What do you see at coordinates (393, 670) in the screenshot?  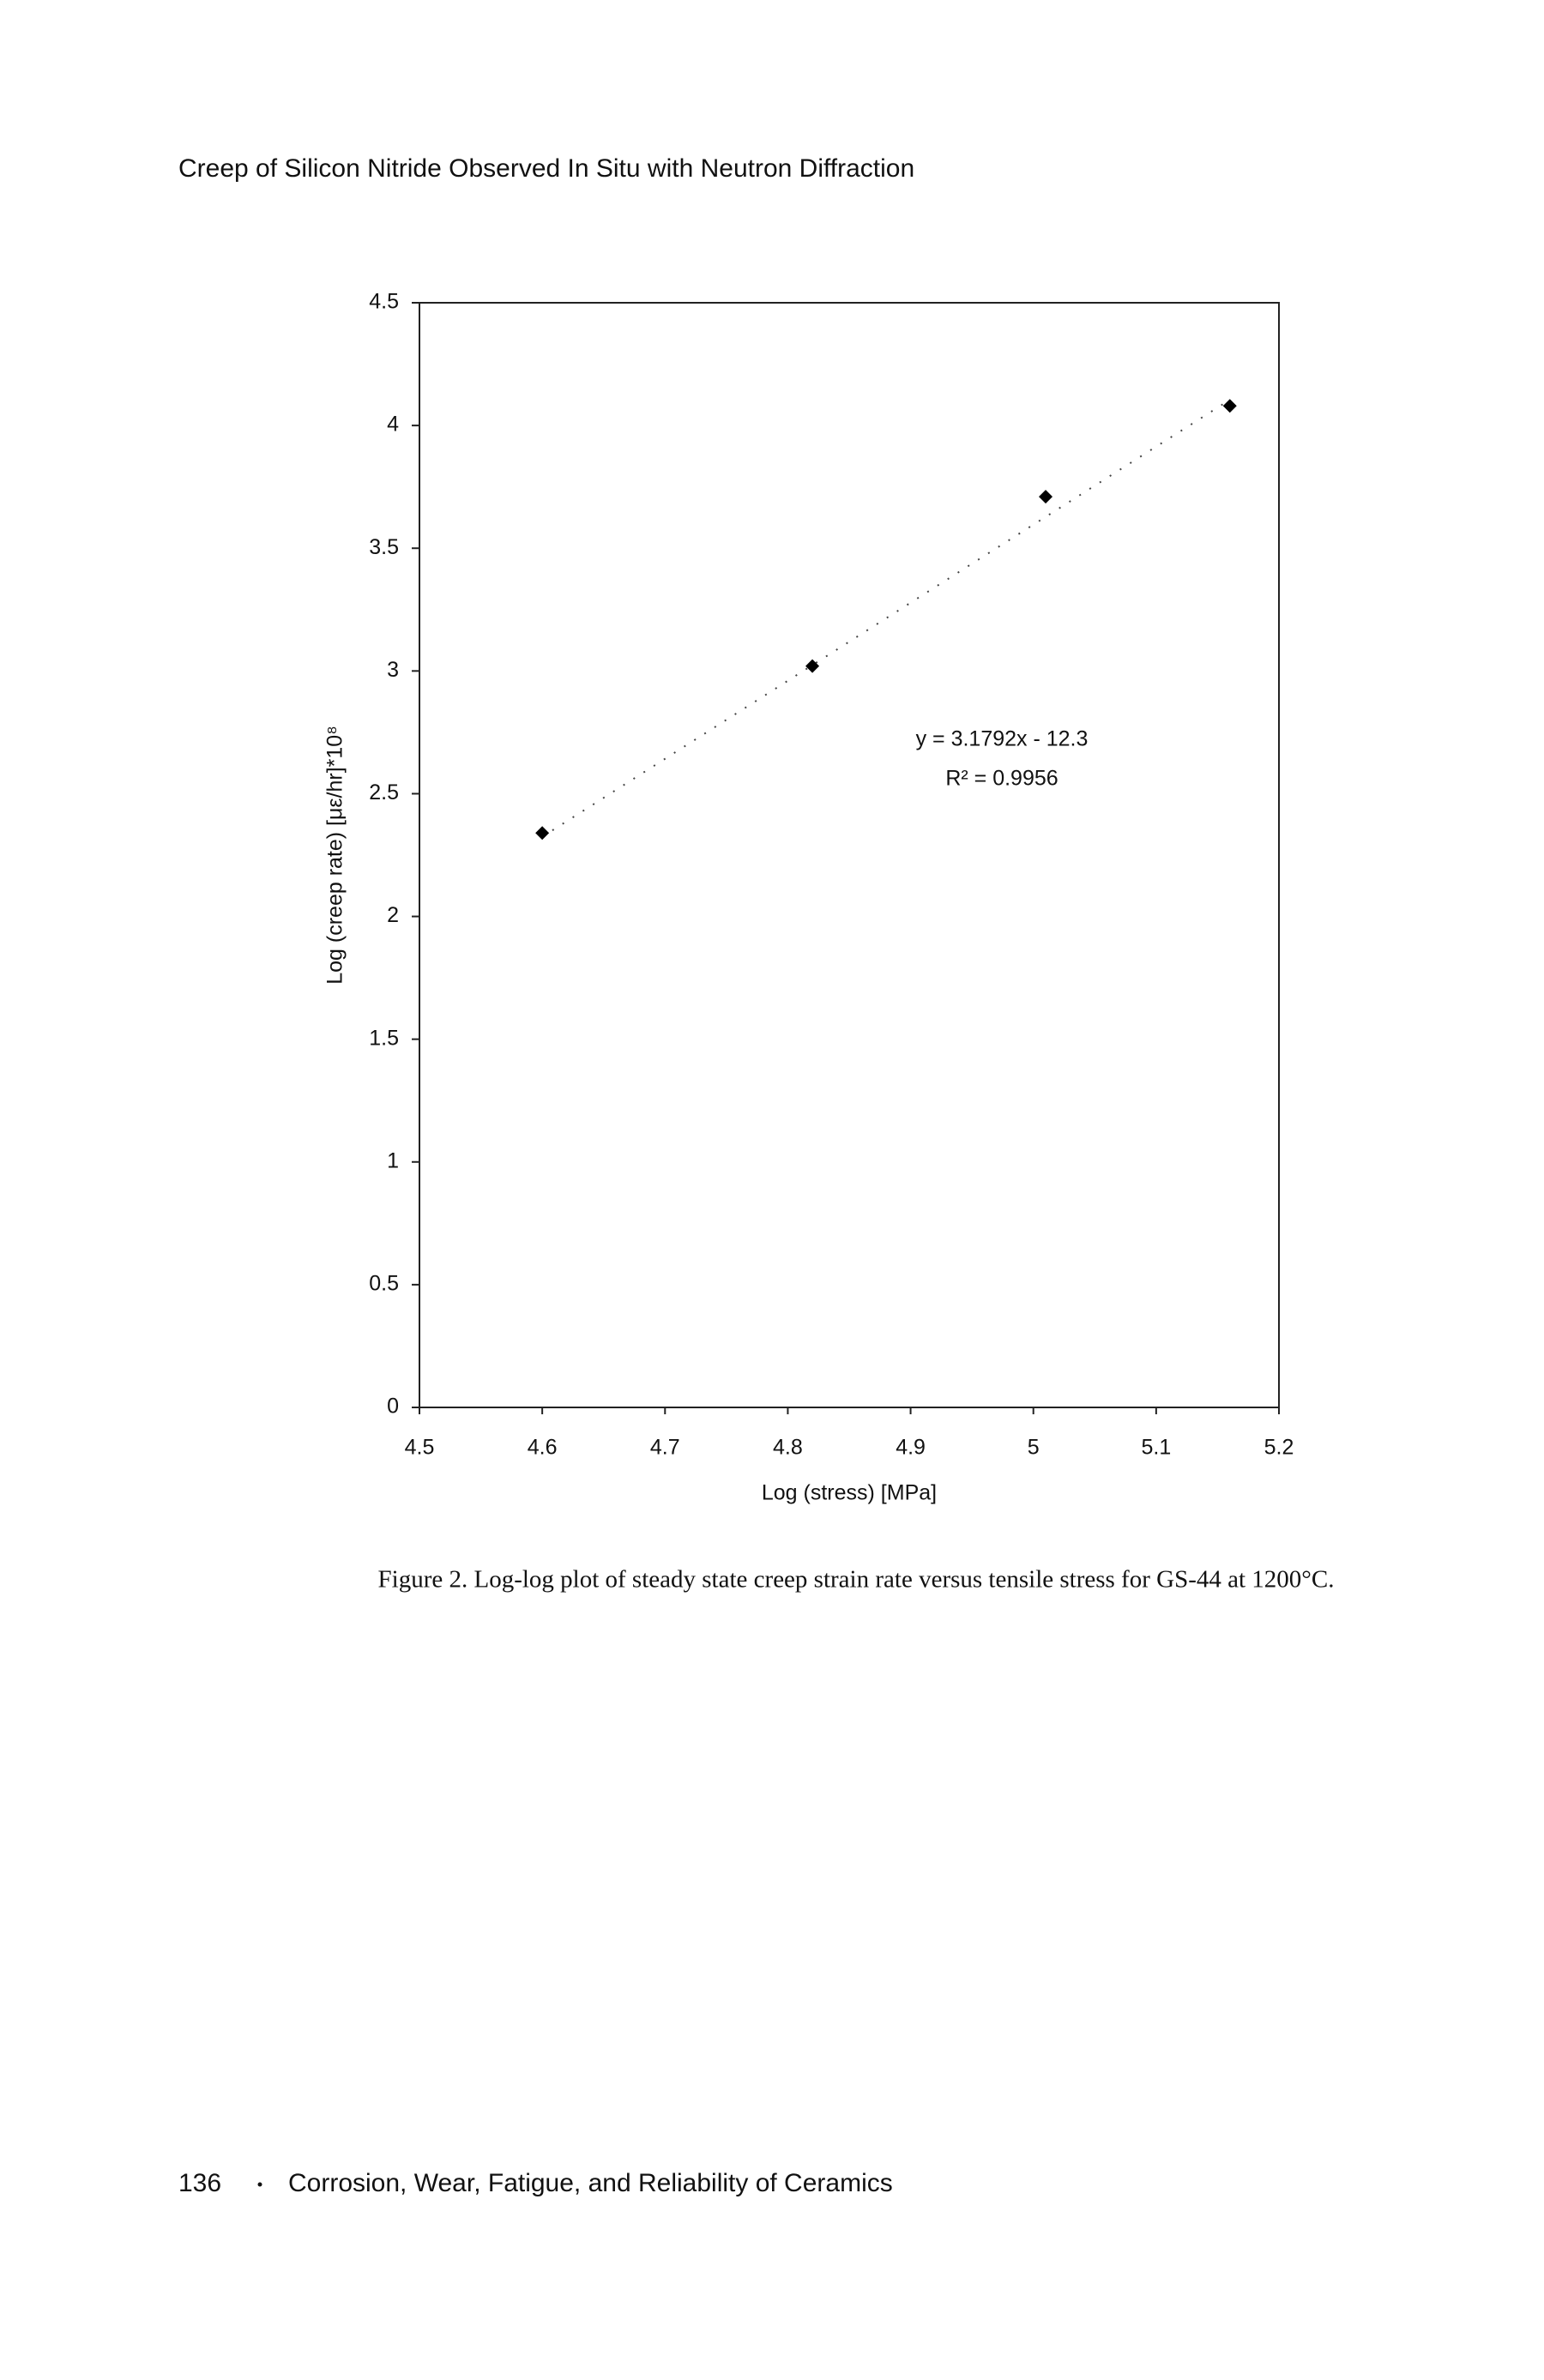 I see `y-tick-label: 3` at bounding box center [393, 670].